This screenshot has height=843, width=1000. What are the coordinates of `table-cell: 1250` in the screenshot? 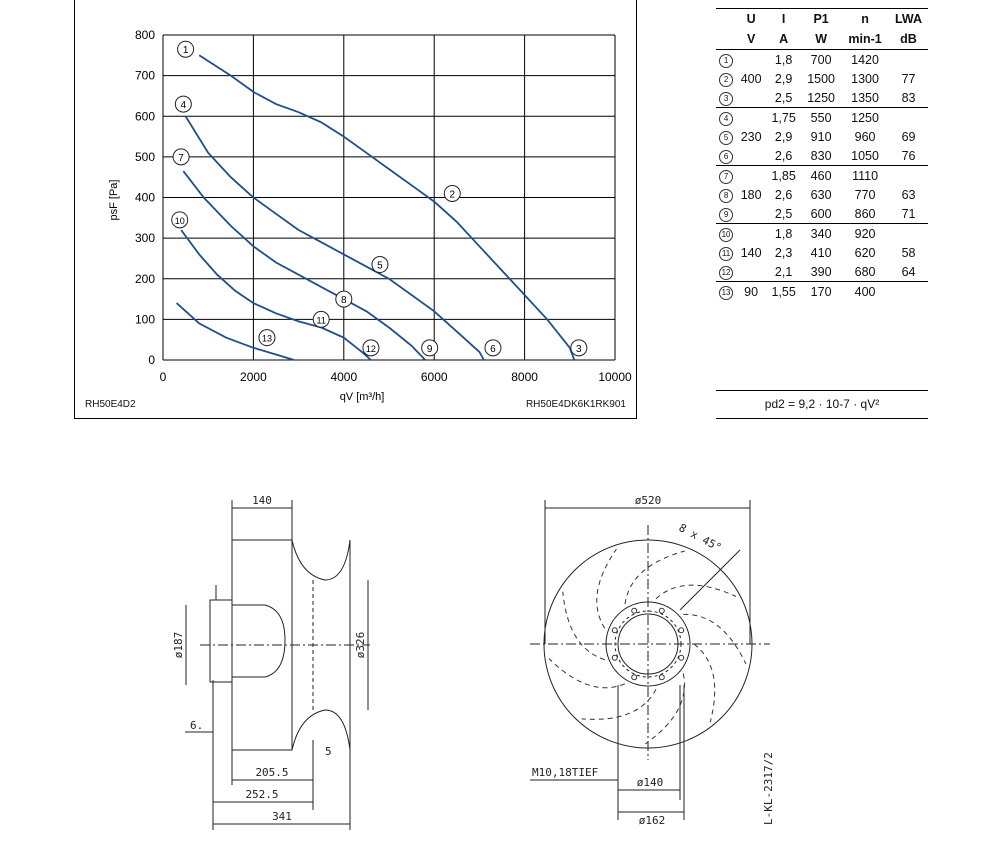 It's located at (865, 117).